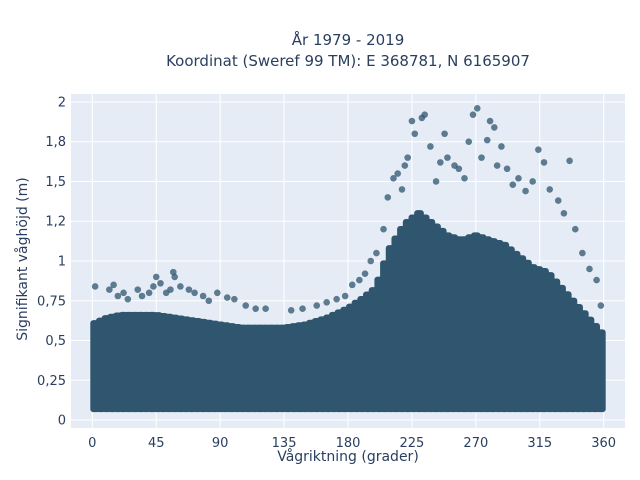 The width and height of the screenshot is (640, 480). Describe the element at coordinates (412, 443) in the screenshot. I see `x-tick-label: 225` at that location.